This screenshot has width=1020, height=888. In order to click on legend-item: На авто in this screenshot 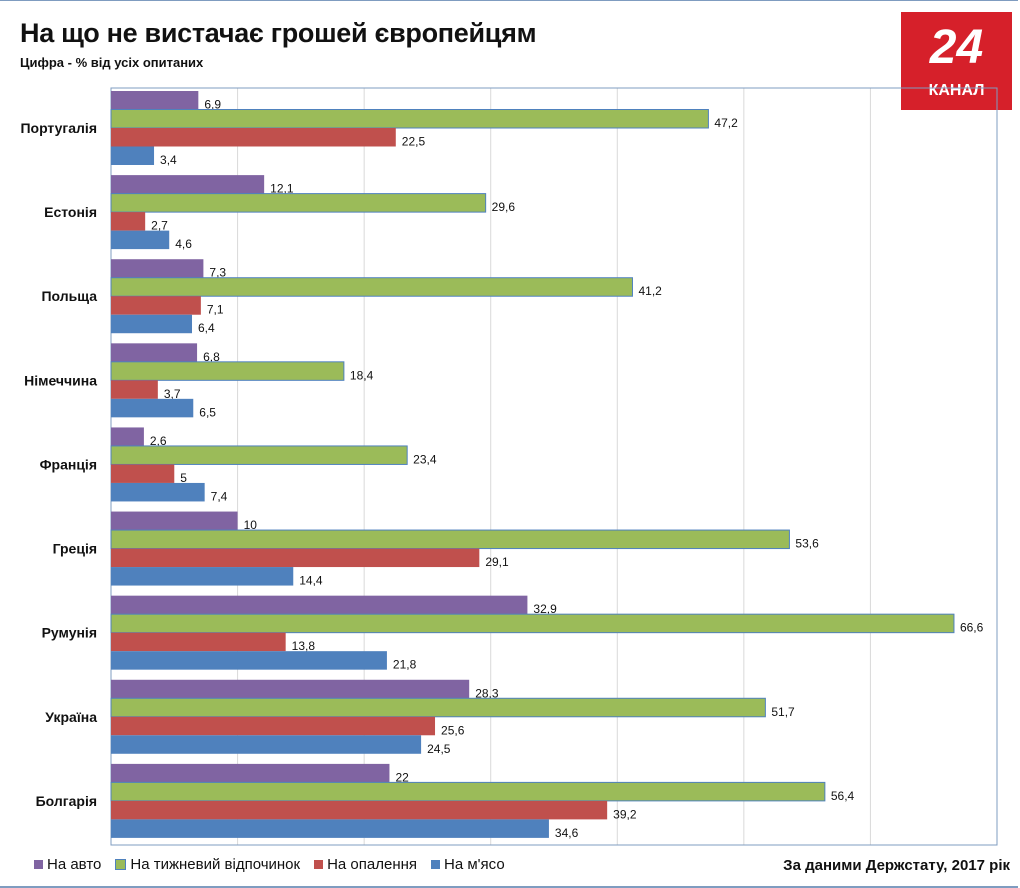, I will do `click(67, 864)`.